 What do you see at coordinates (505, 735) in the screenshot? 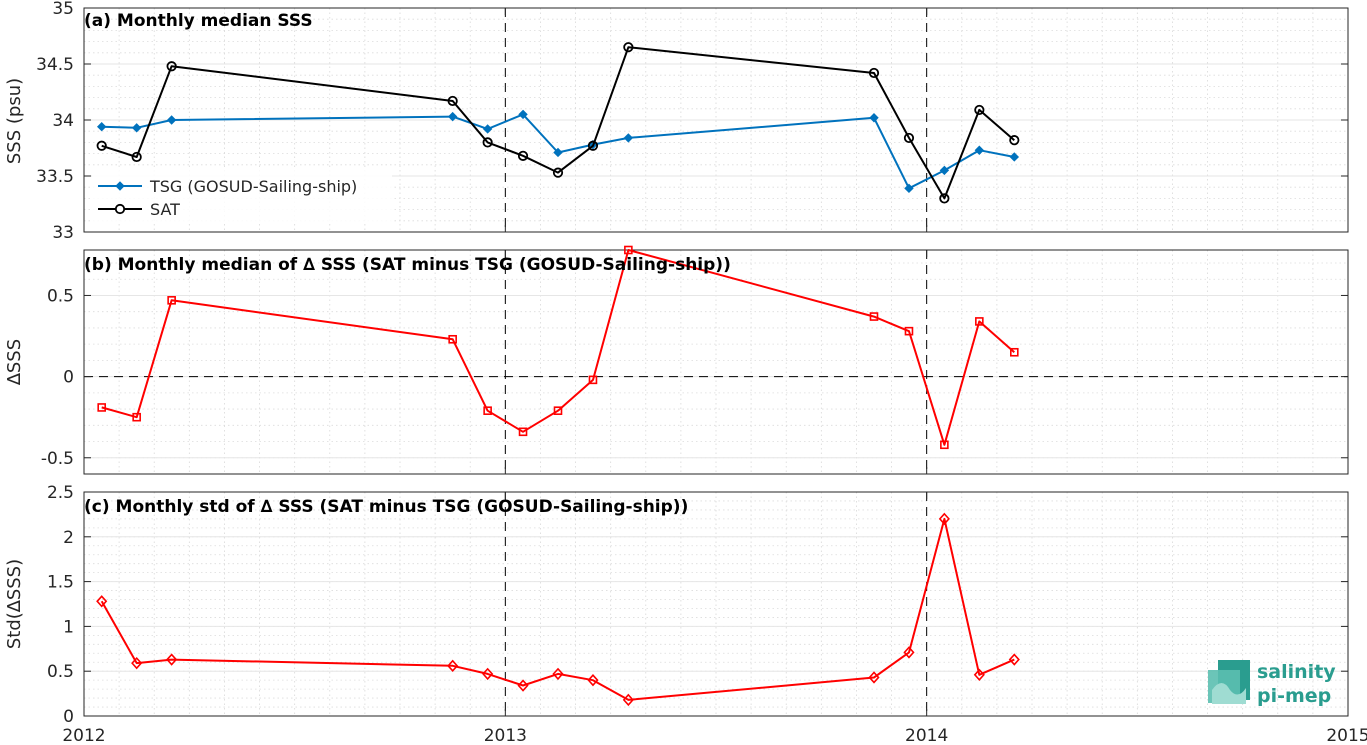
I see `panel-c-x-tick-label: 2013` at bounding box center [505, 735].